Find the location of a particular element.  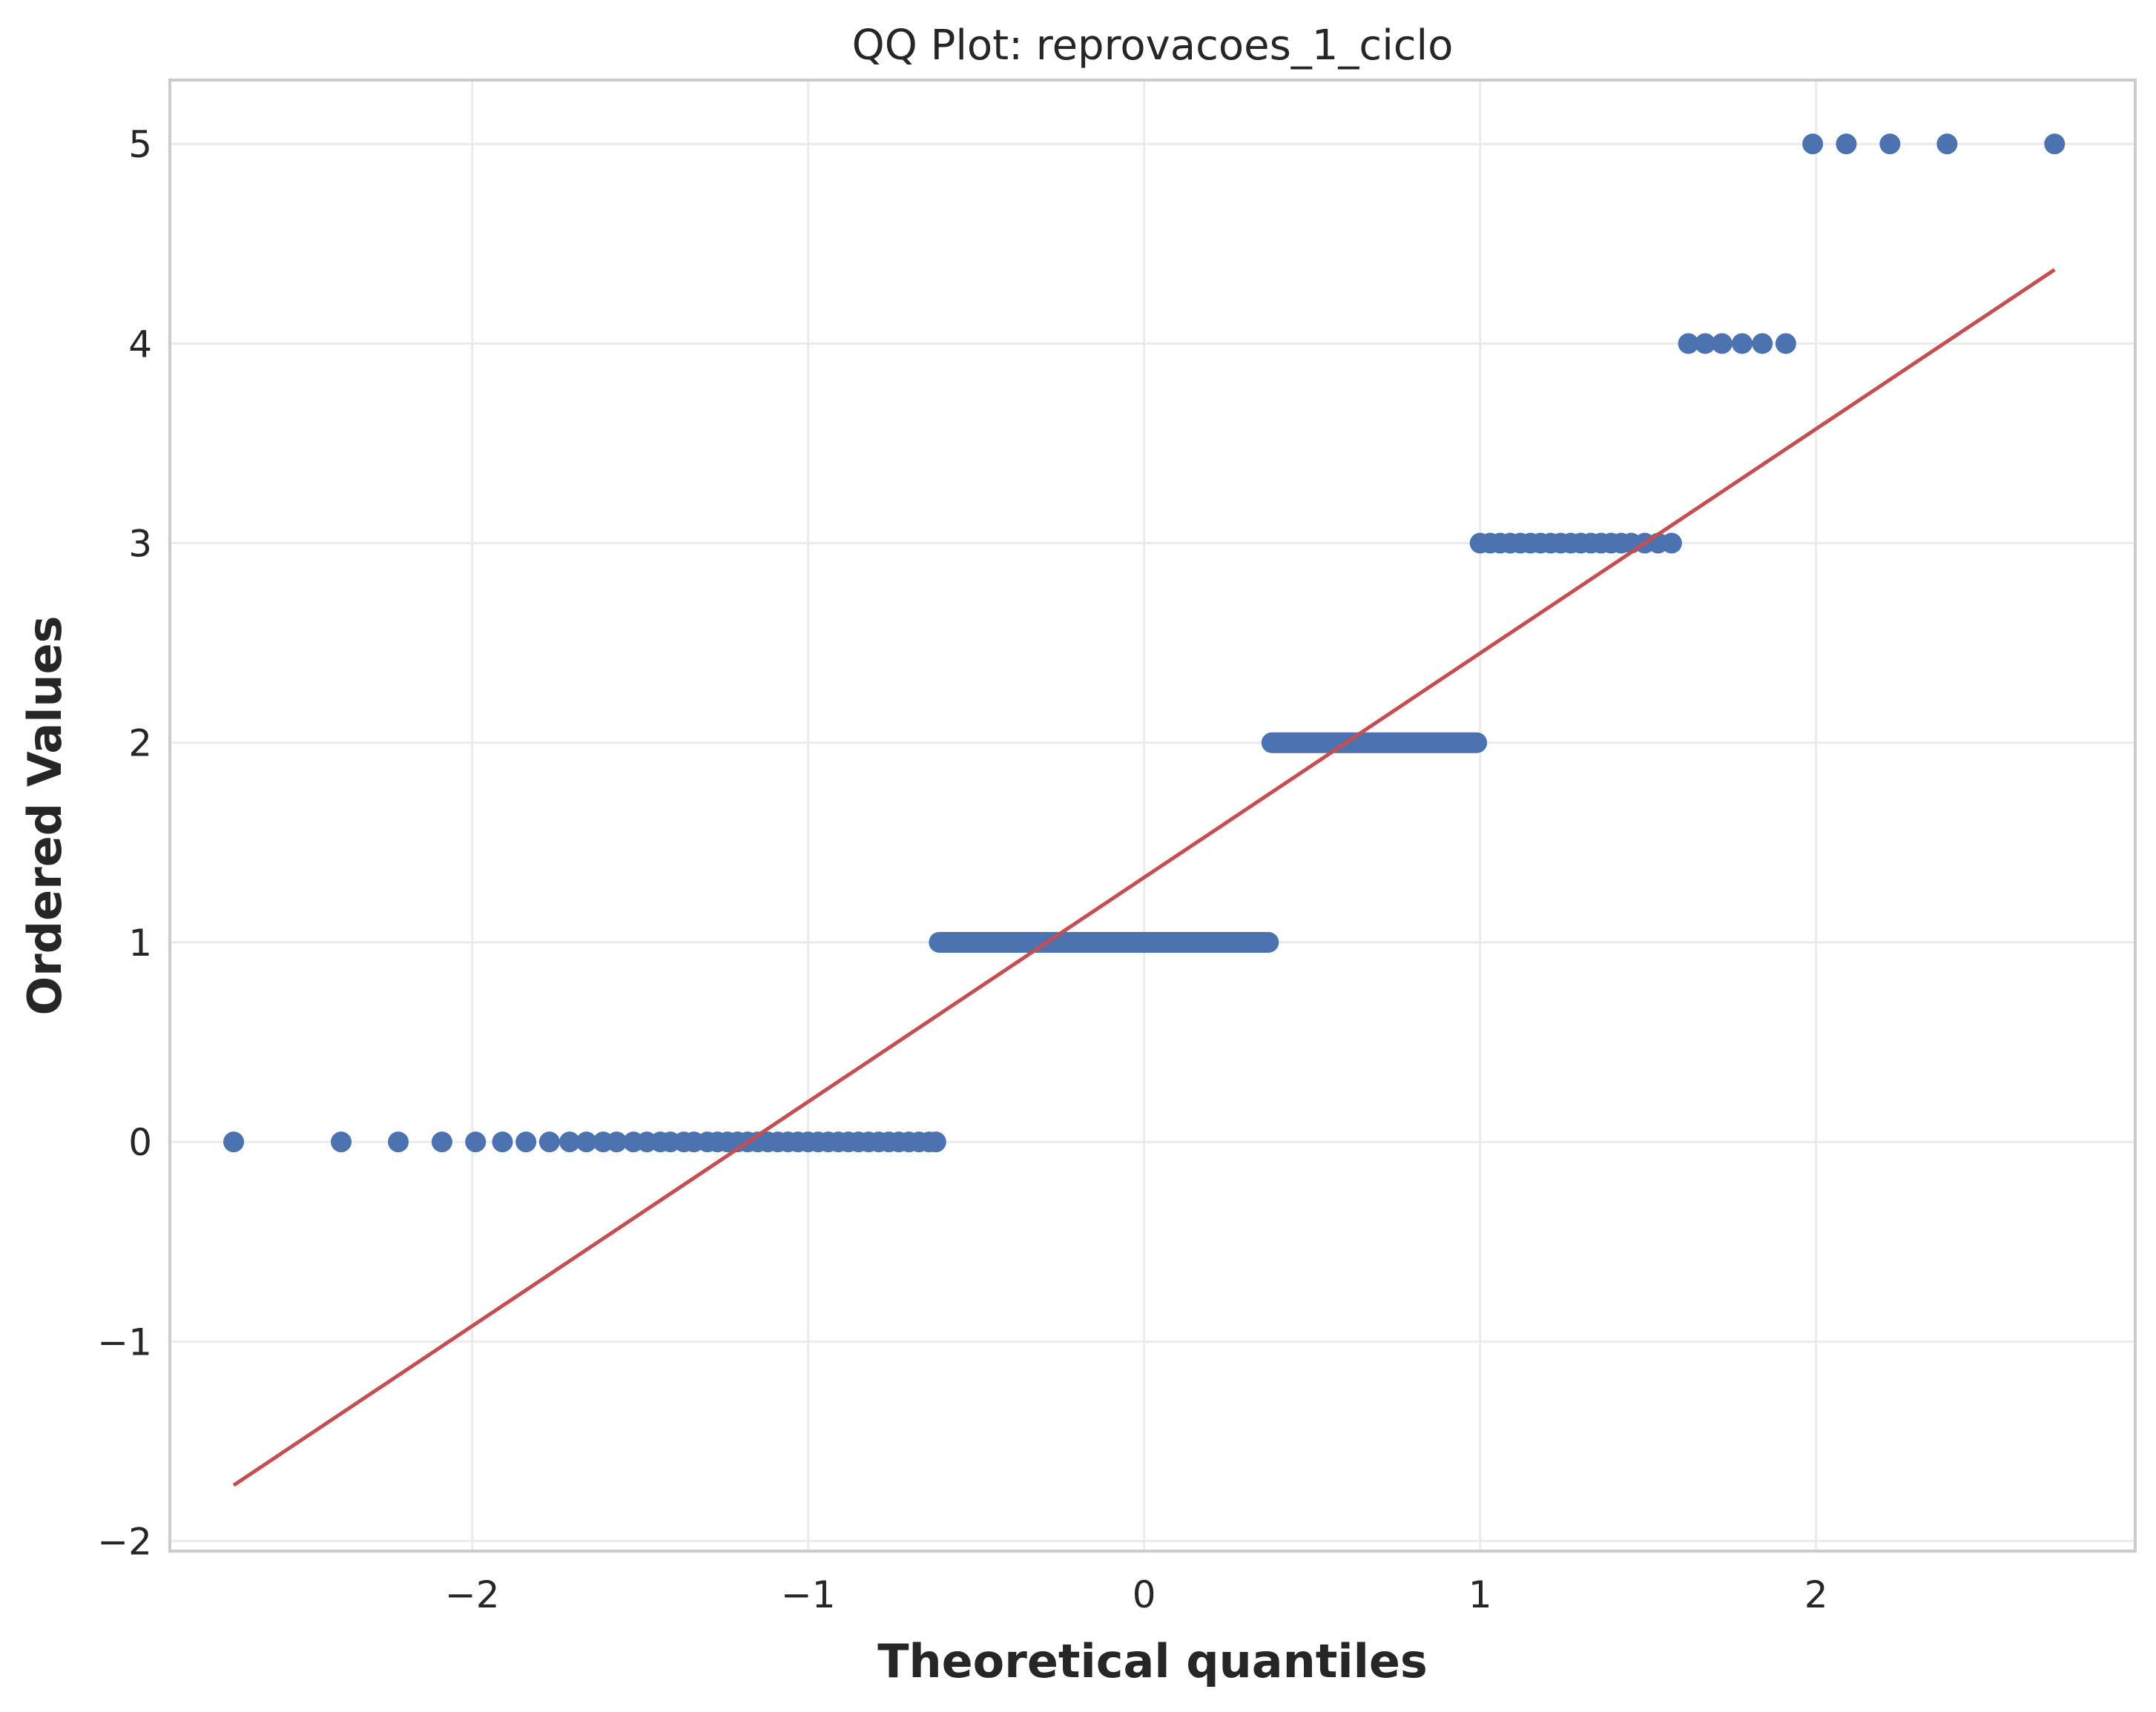

x-tick-label: −2 is located at coordinates (472, 1595).